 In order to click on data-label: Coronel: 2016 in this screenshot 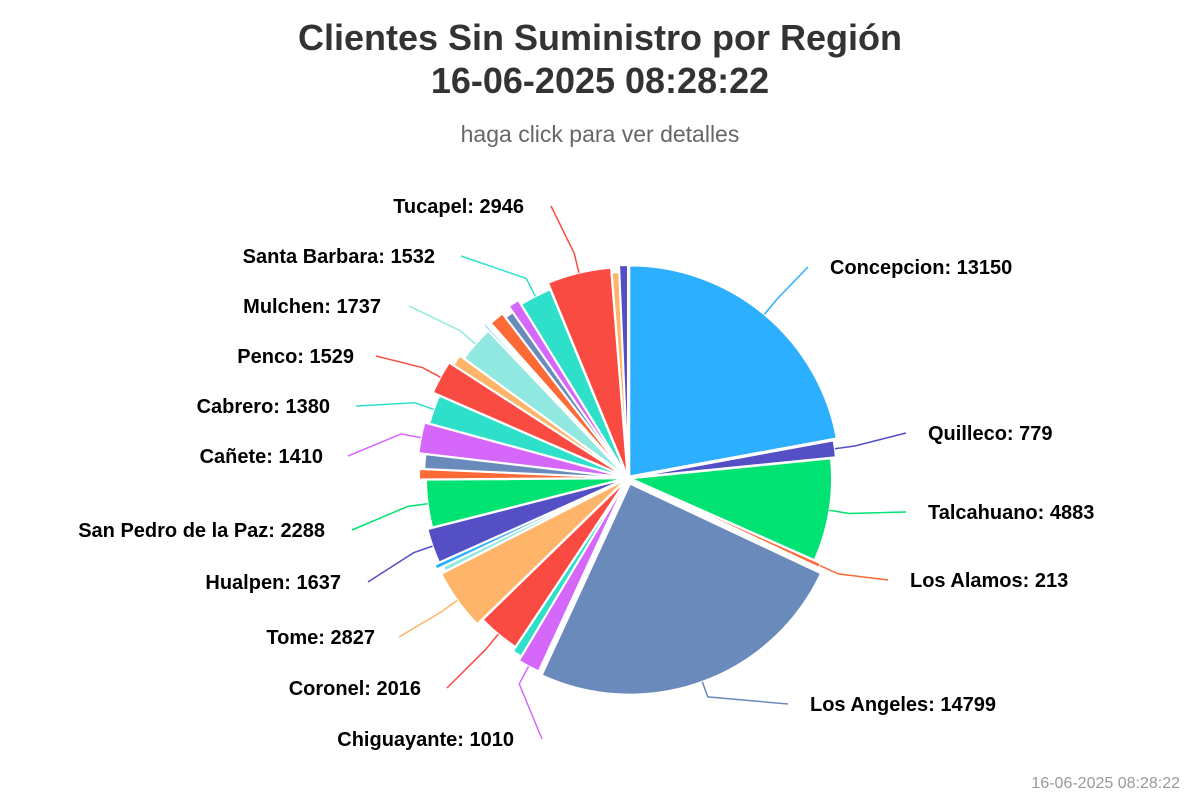, I will do `click(355, 689)`.